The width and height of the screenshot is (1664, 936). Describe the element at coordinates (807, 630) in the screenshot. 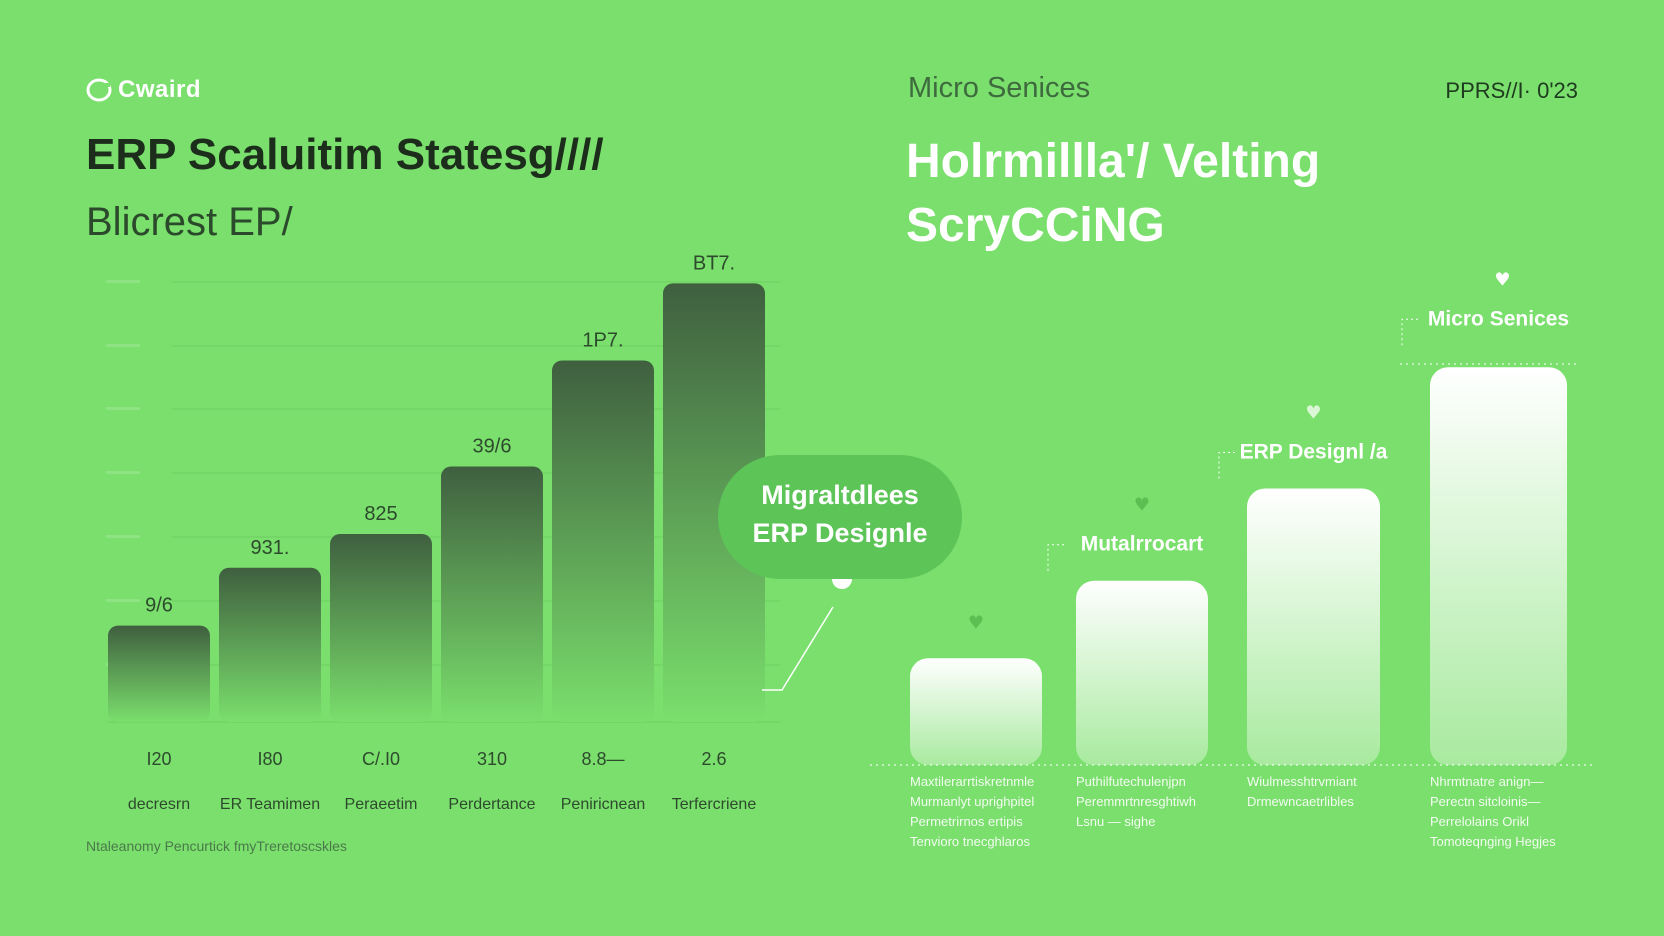

I see `callout-connector` at that location.